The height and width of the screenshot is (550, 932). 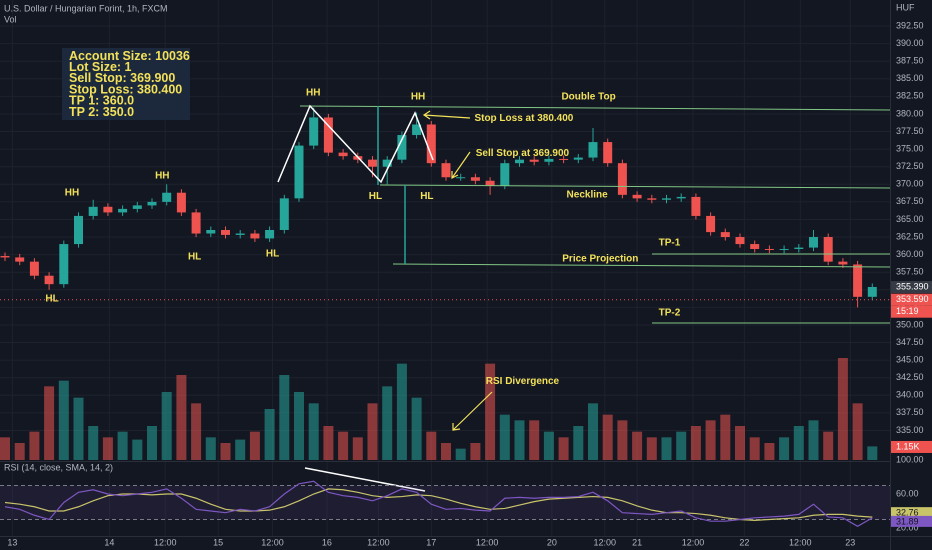 I want to click on annotation: Stop Loss at 380.400, so click(x=523, y=118).